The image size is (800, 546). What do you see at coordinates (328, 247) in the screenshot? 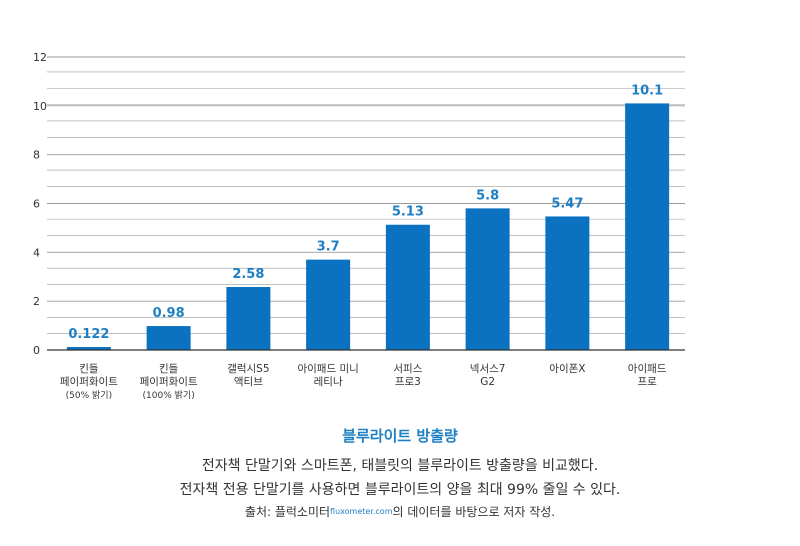
I see `bar-value-label: 3.7` at bounding box center [328, 247].